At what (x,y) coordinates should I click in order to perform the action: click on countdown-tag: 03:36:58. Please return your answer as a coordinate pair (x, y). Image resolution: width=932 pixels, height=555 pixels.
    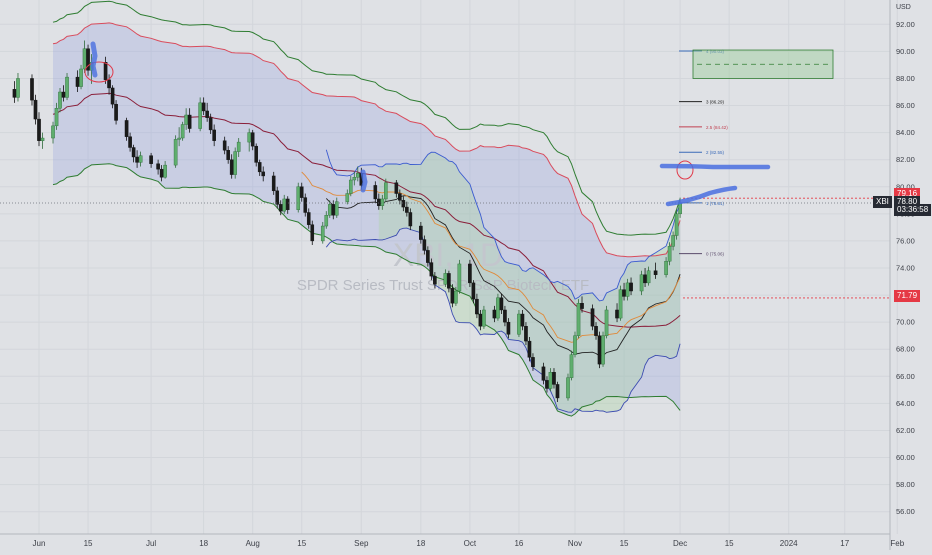
    Looking at the image, I should click on (913, 210).